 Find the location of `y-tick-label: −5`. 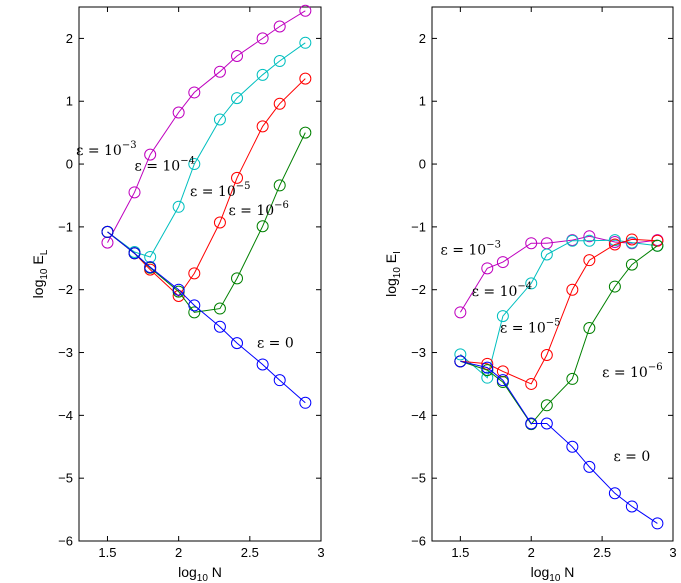

y-tick-label: −5 is located at coordinates (65, 478).